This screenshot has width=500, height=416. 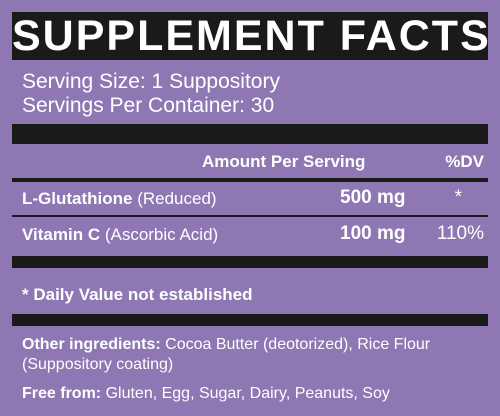 What do you see at coordinates (62, 393) in the screenshot?
I see `free-from-label: Free from:` at bounding box center [62, 393].